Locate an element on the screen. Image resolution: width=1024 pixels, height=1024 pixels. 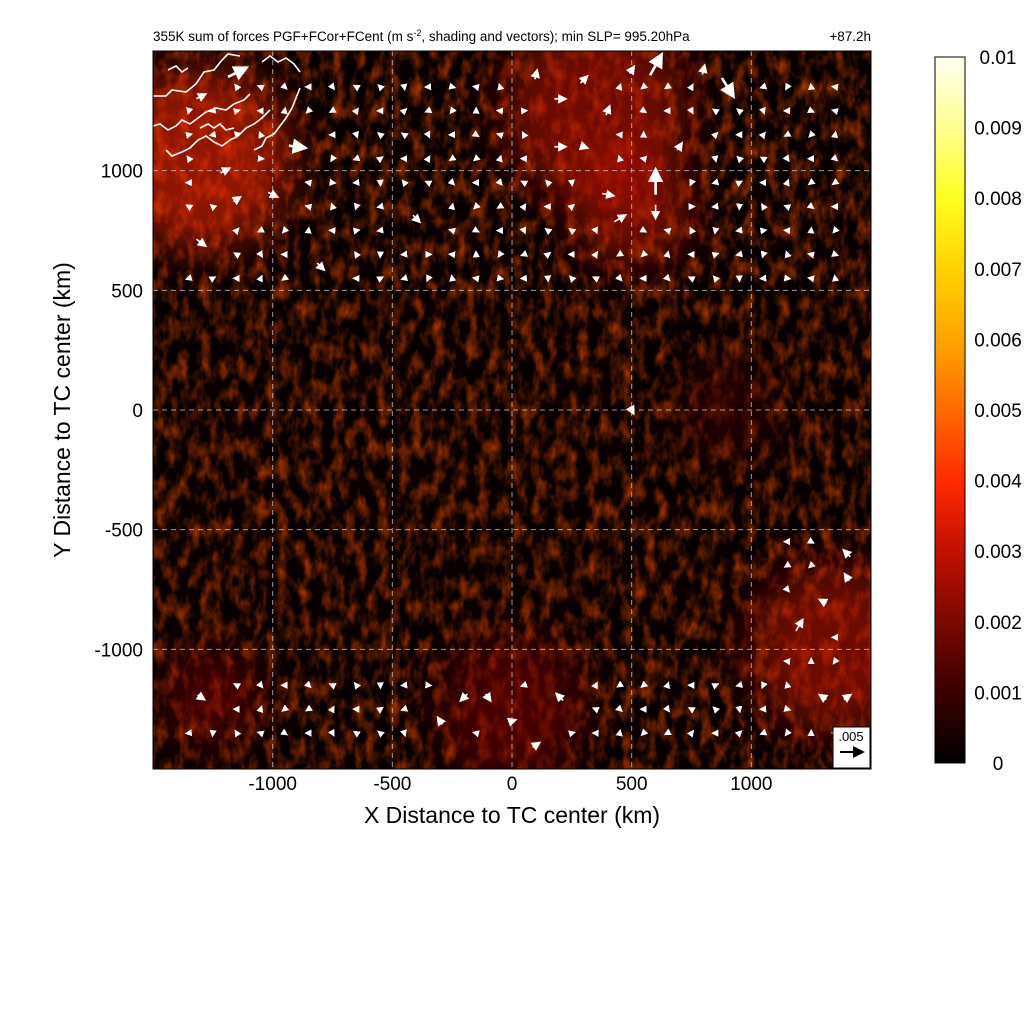
y-tick-label: -1000 is located at coordinates (118, 650).